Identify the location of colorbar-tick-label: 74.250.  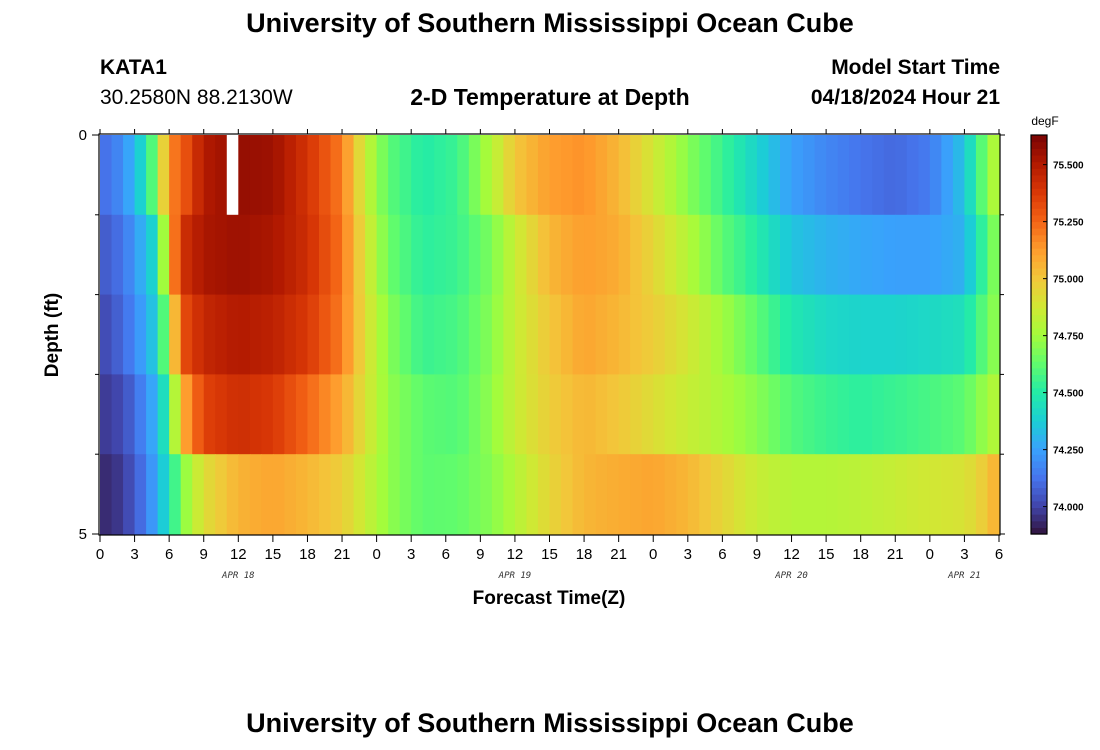
(1068, 451).